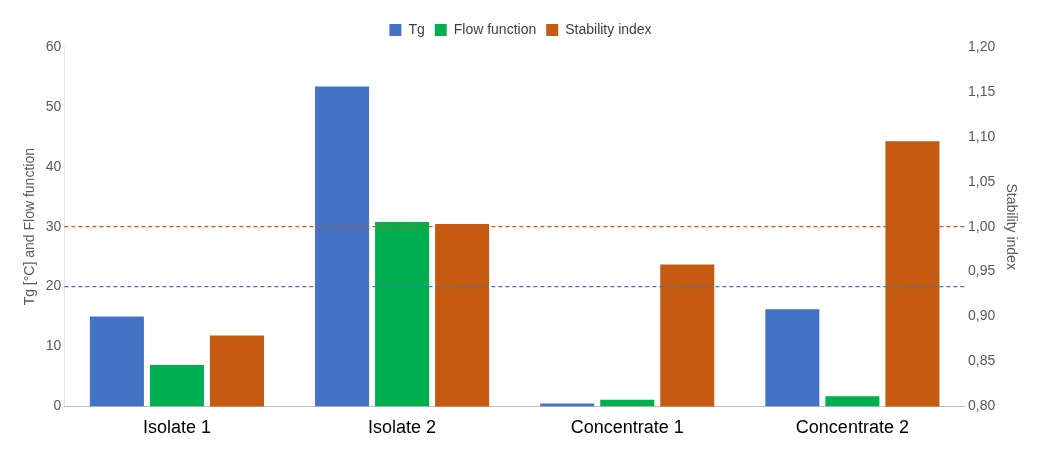  Describe the element at coordinates (402, 427) in the screenshot. I see `x-tick-label: Isolate 2` at that location.